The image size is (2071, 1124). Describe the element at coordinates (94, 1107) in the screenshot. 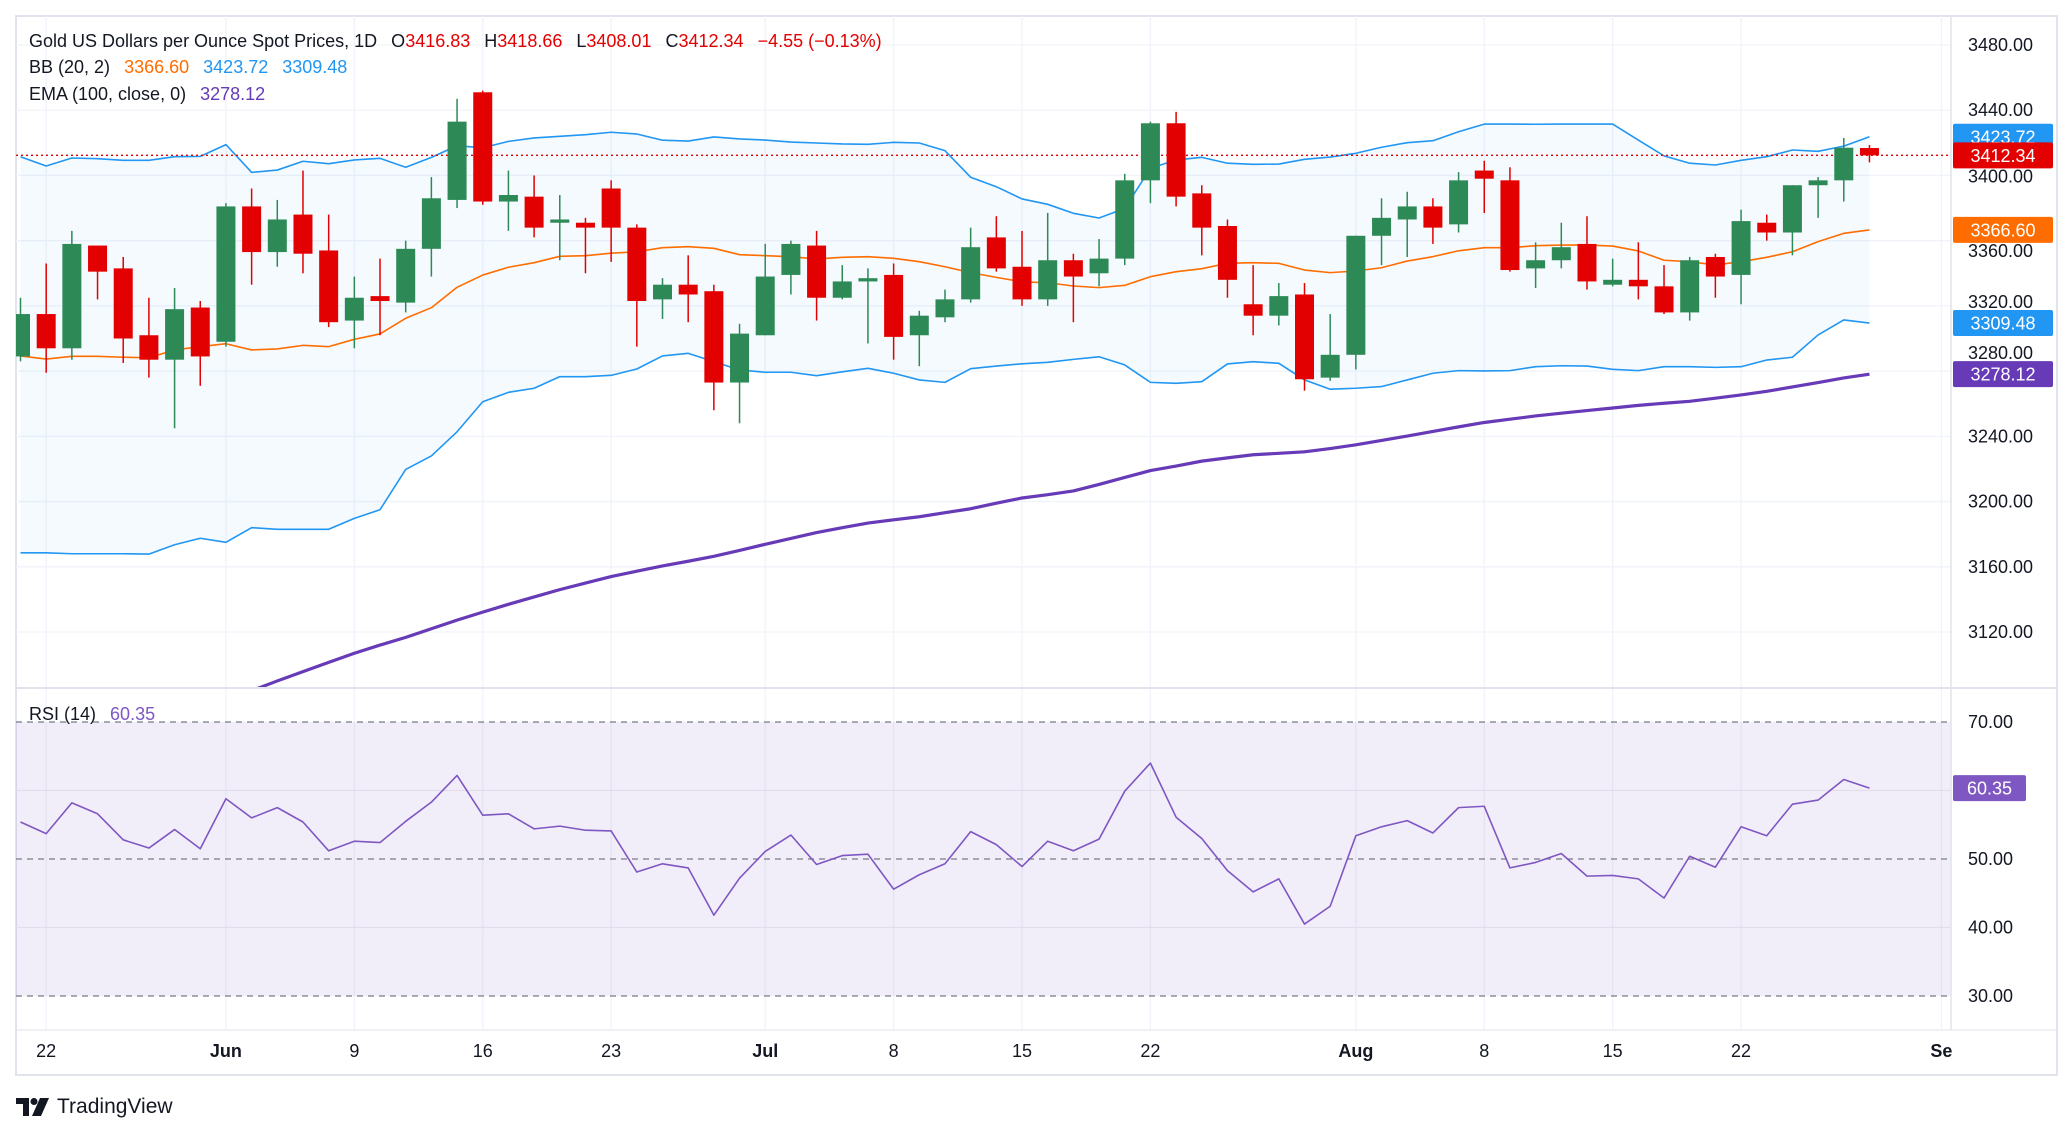

I see `tradingview-logo: TradingView` at that location.